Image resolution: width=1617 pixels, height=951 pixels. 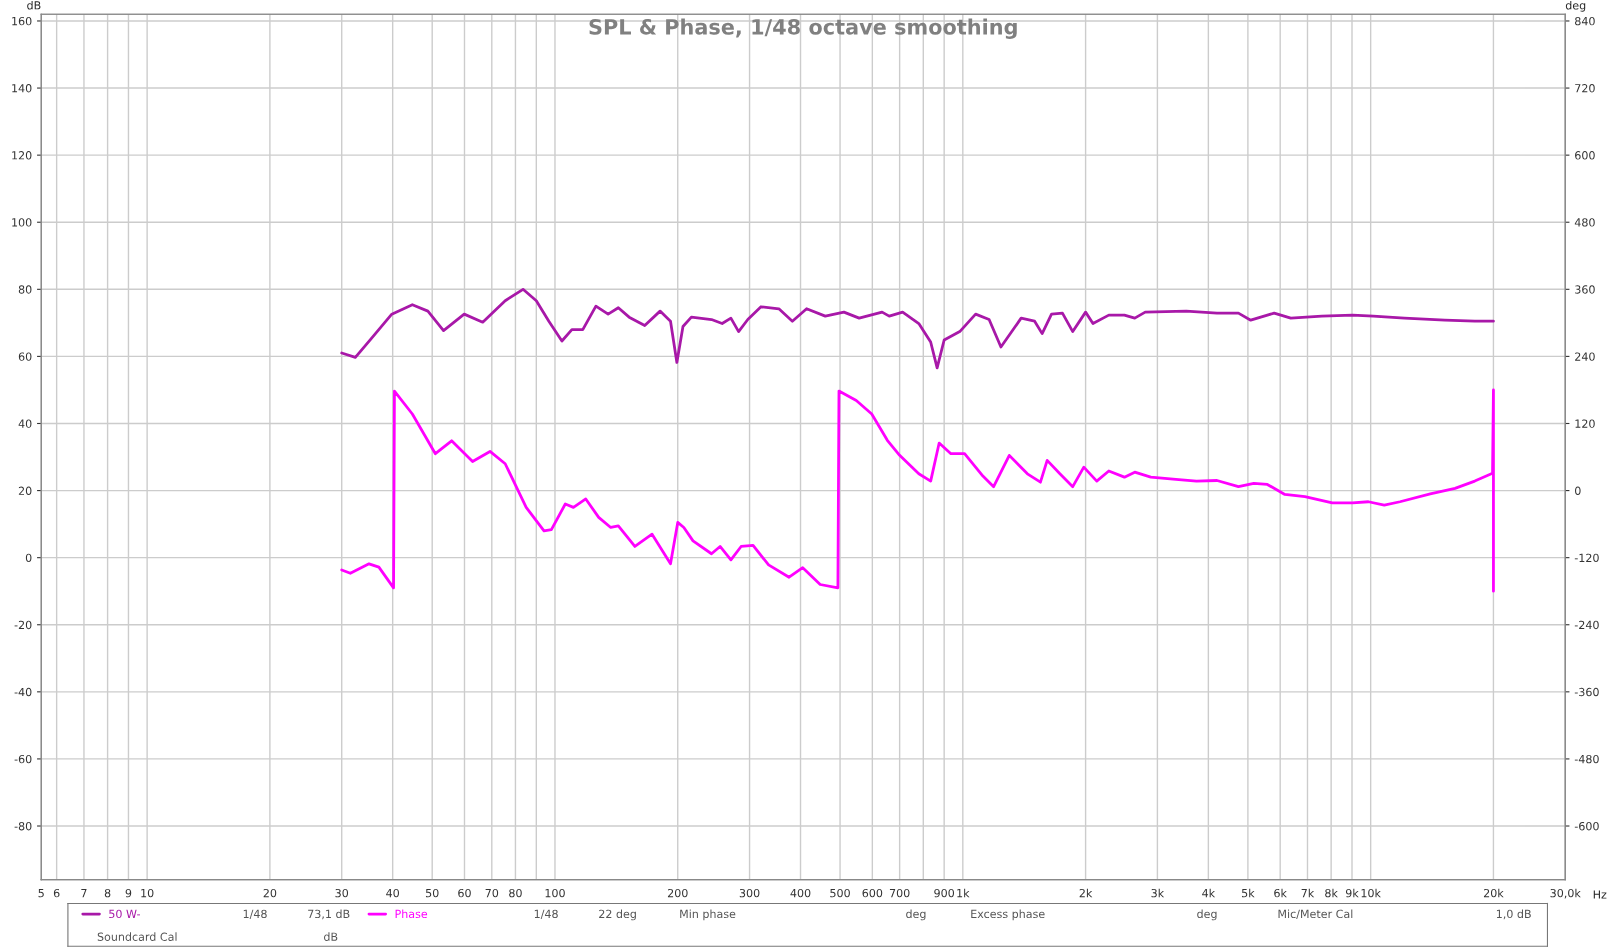 I want to click on y-tick-label: -80, so click(x=23, y=826).